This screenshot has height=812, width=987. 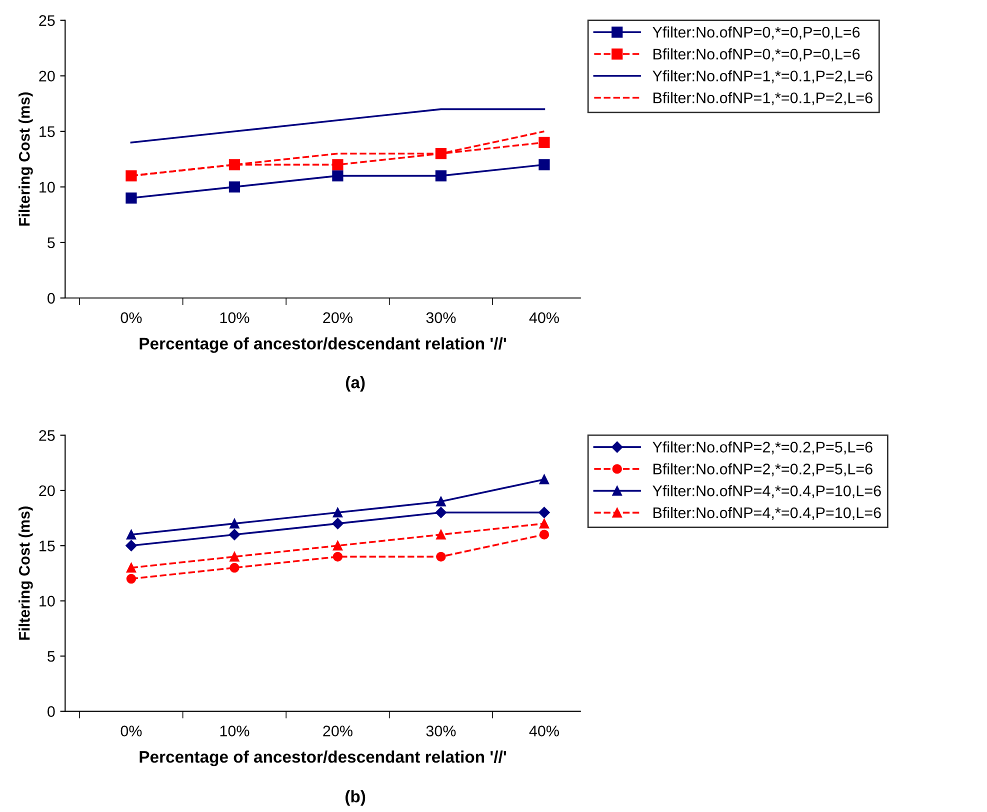 What do you see at coordinates (355, 384) in the screenshot?
I see `text: (a)` at bounding box center [355, 384].